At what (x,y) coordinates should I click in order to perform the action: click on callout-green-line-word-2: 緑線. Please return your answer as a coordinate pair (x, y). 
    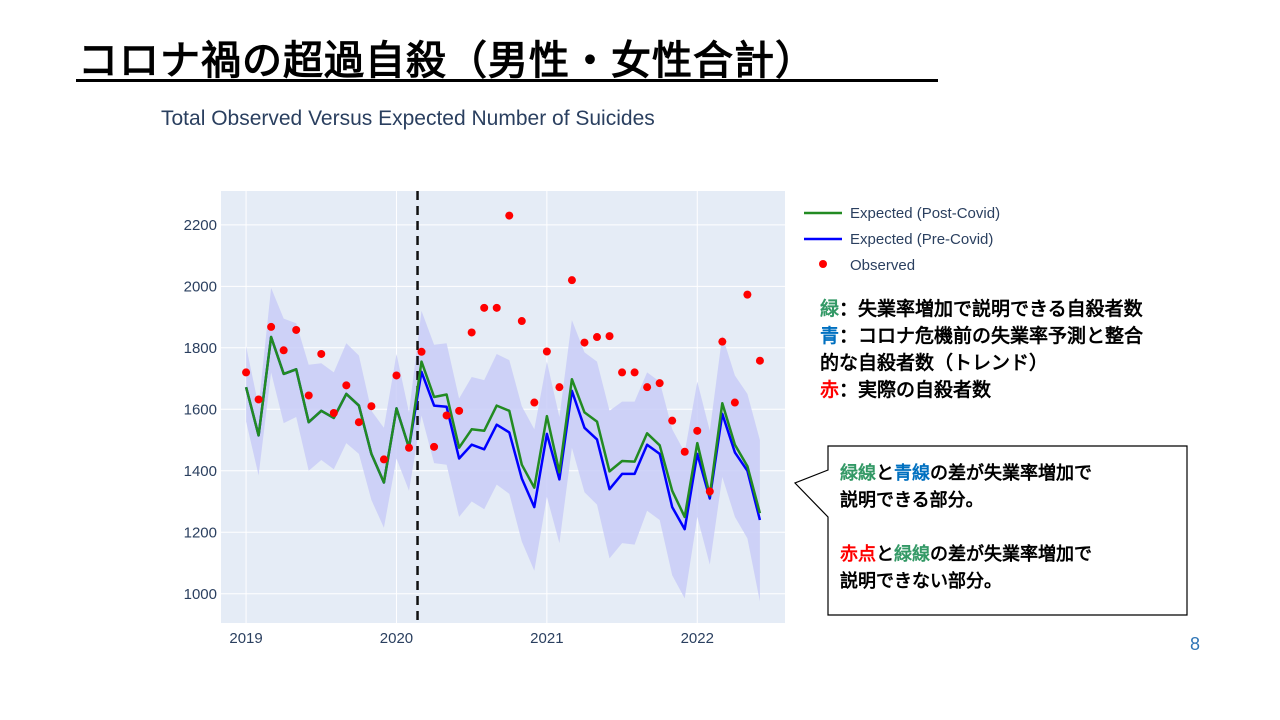
    Looking at the image, I should click on (912, 554).